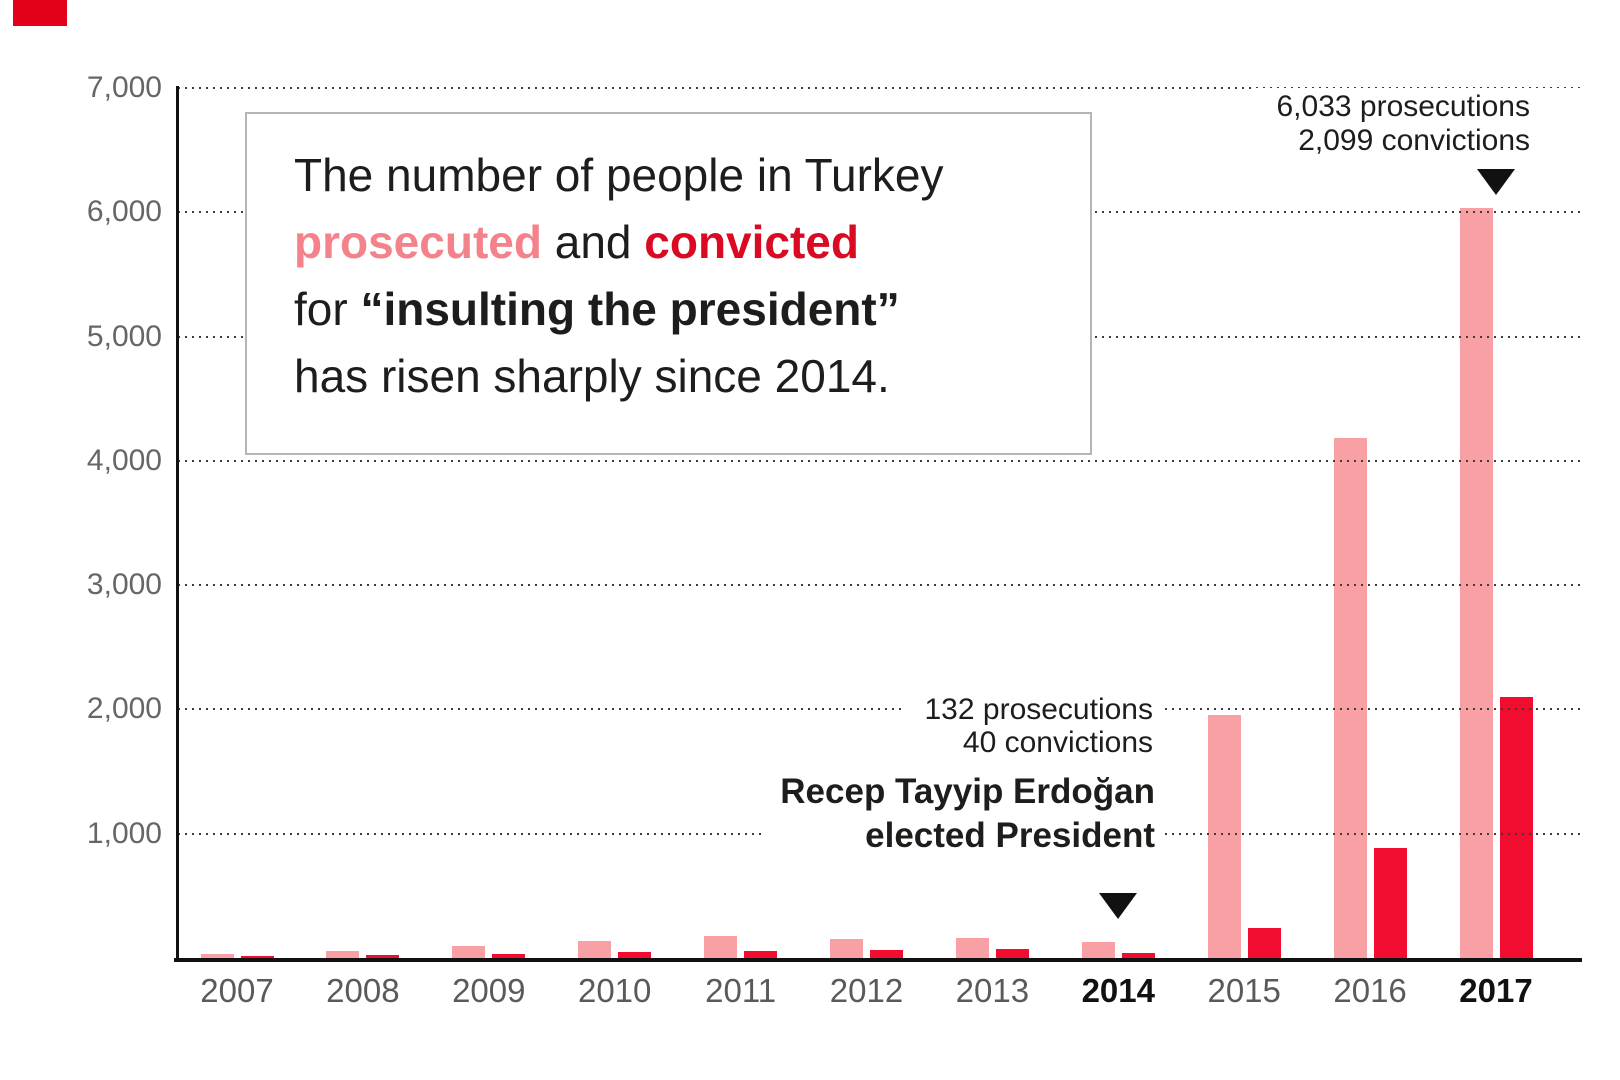  What do you see at coordinates (741, 990) in the screenshot?
I see `x-axis-label-2011: 2011` at bounding box center [741, 990].